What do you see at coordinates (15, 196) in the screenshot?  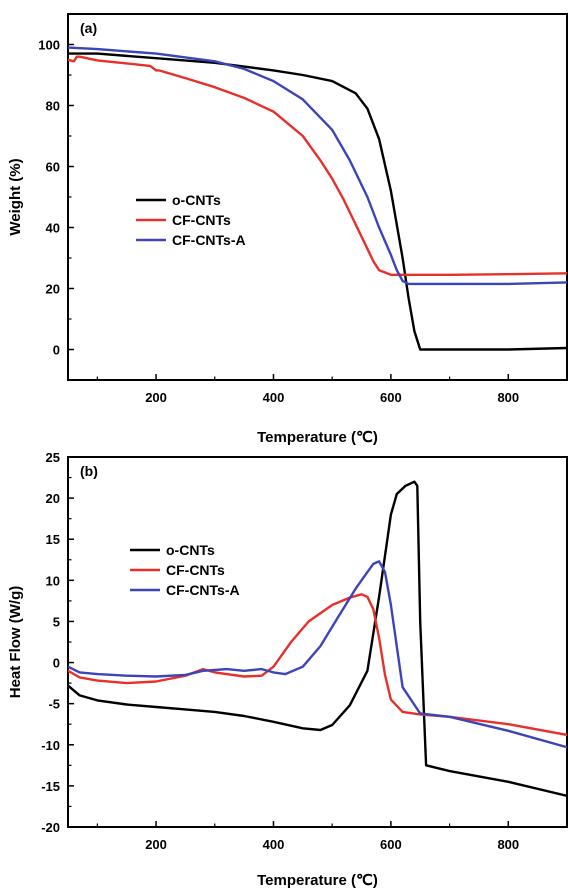 I see `y-axis-title: Weight (%)` at bounding box center [15, 196].